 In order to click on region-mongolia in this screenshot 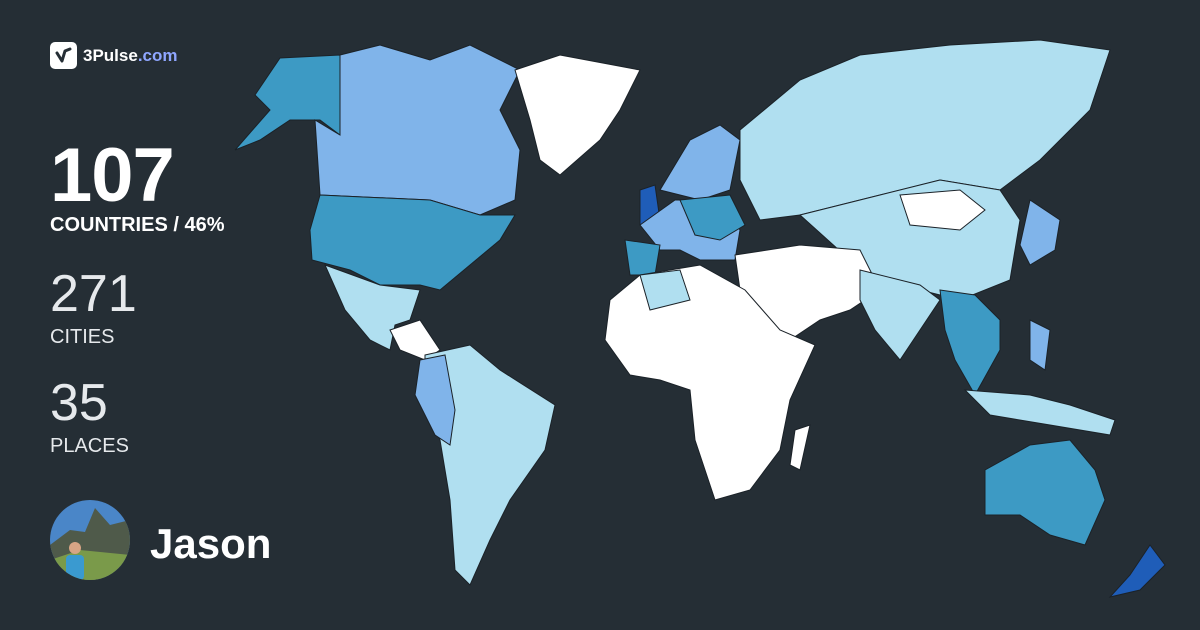, I will do `click(942, 210)`.